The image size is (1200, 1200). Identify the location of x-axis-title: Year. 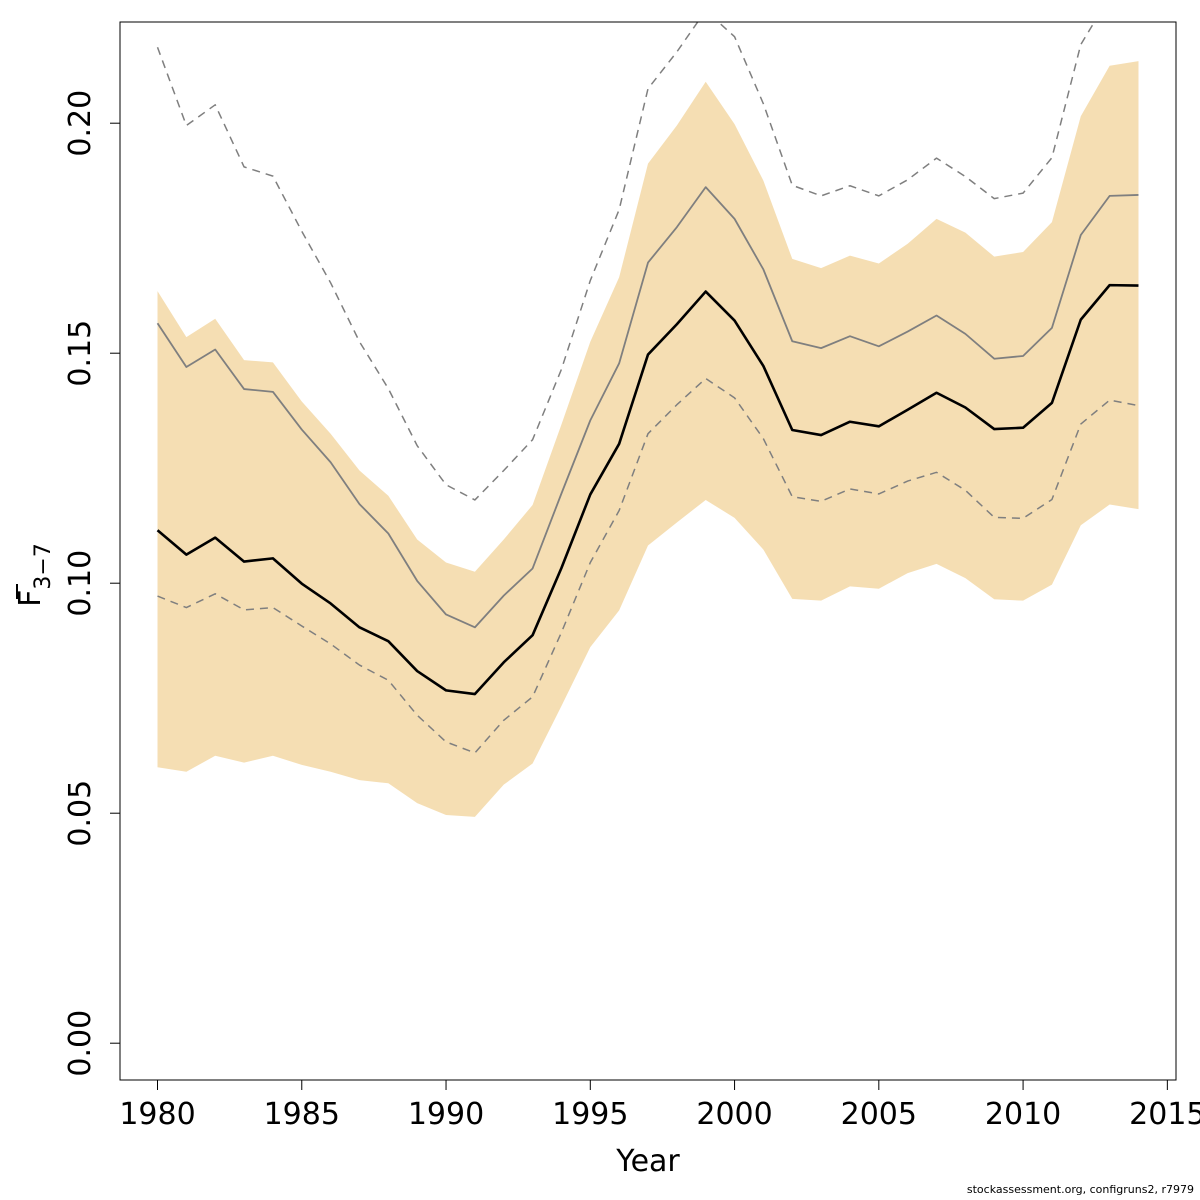
(647, 1161).